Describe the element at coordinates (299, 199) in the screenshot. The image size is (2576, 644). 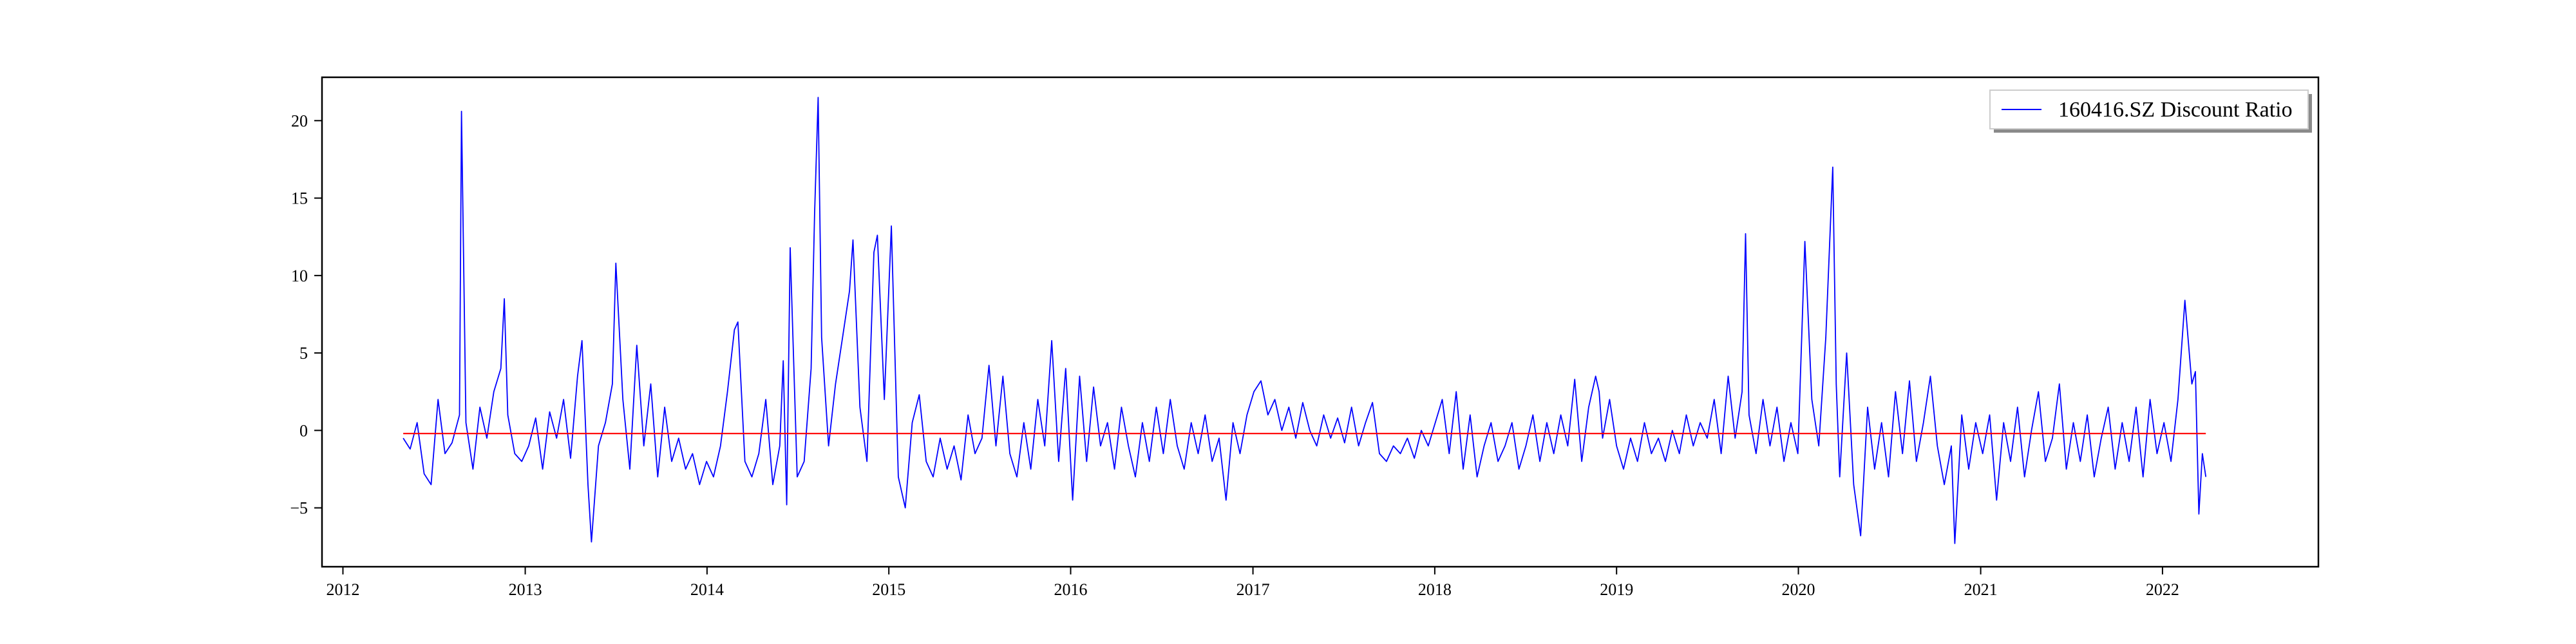
I see `y-tick-label: 15` at that location.